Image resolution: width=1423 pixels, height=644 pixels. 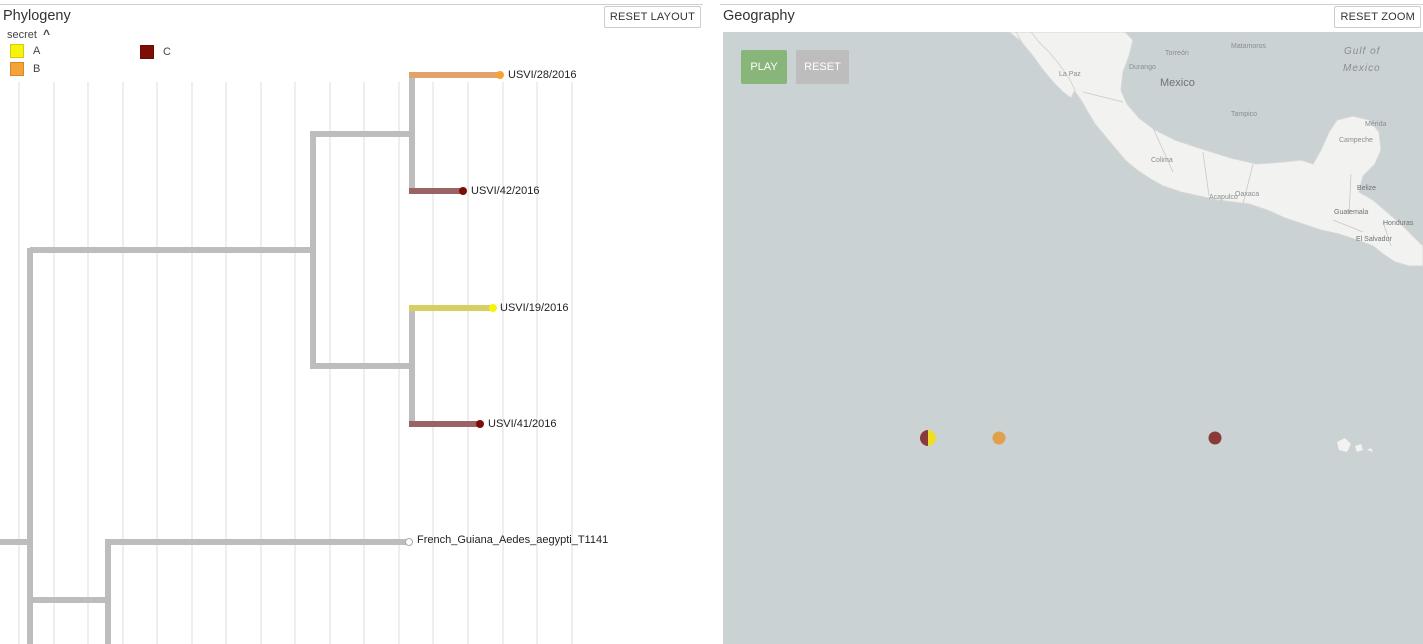 What do you see at coordinates (1223, 197) in the screenshot?
I see `map-label-city: Acapulco` at bounding box center [1223, 197].